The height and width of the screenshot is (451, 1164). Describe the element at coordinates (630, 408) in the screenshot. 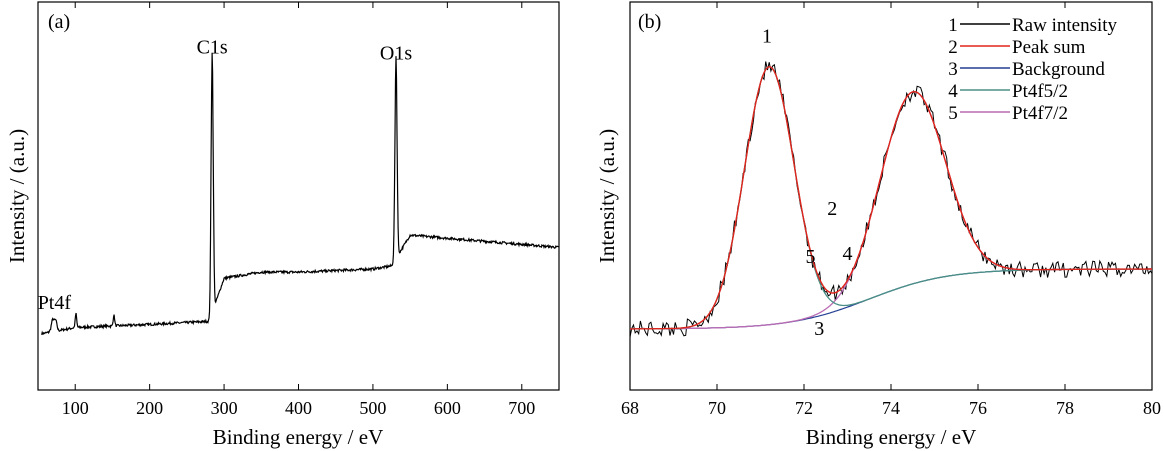

I see `x-tick-label: 68` at that location.